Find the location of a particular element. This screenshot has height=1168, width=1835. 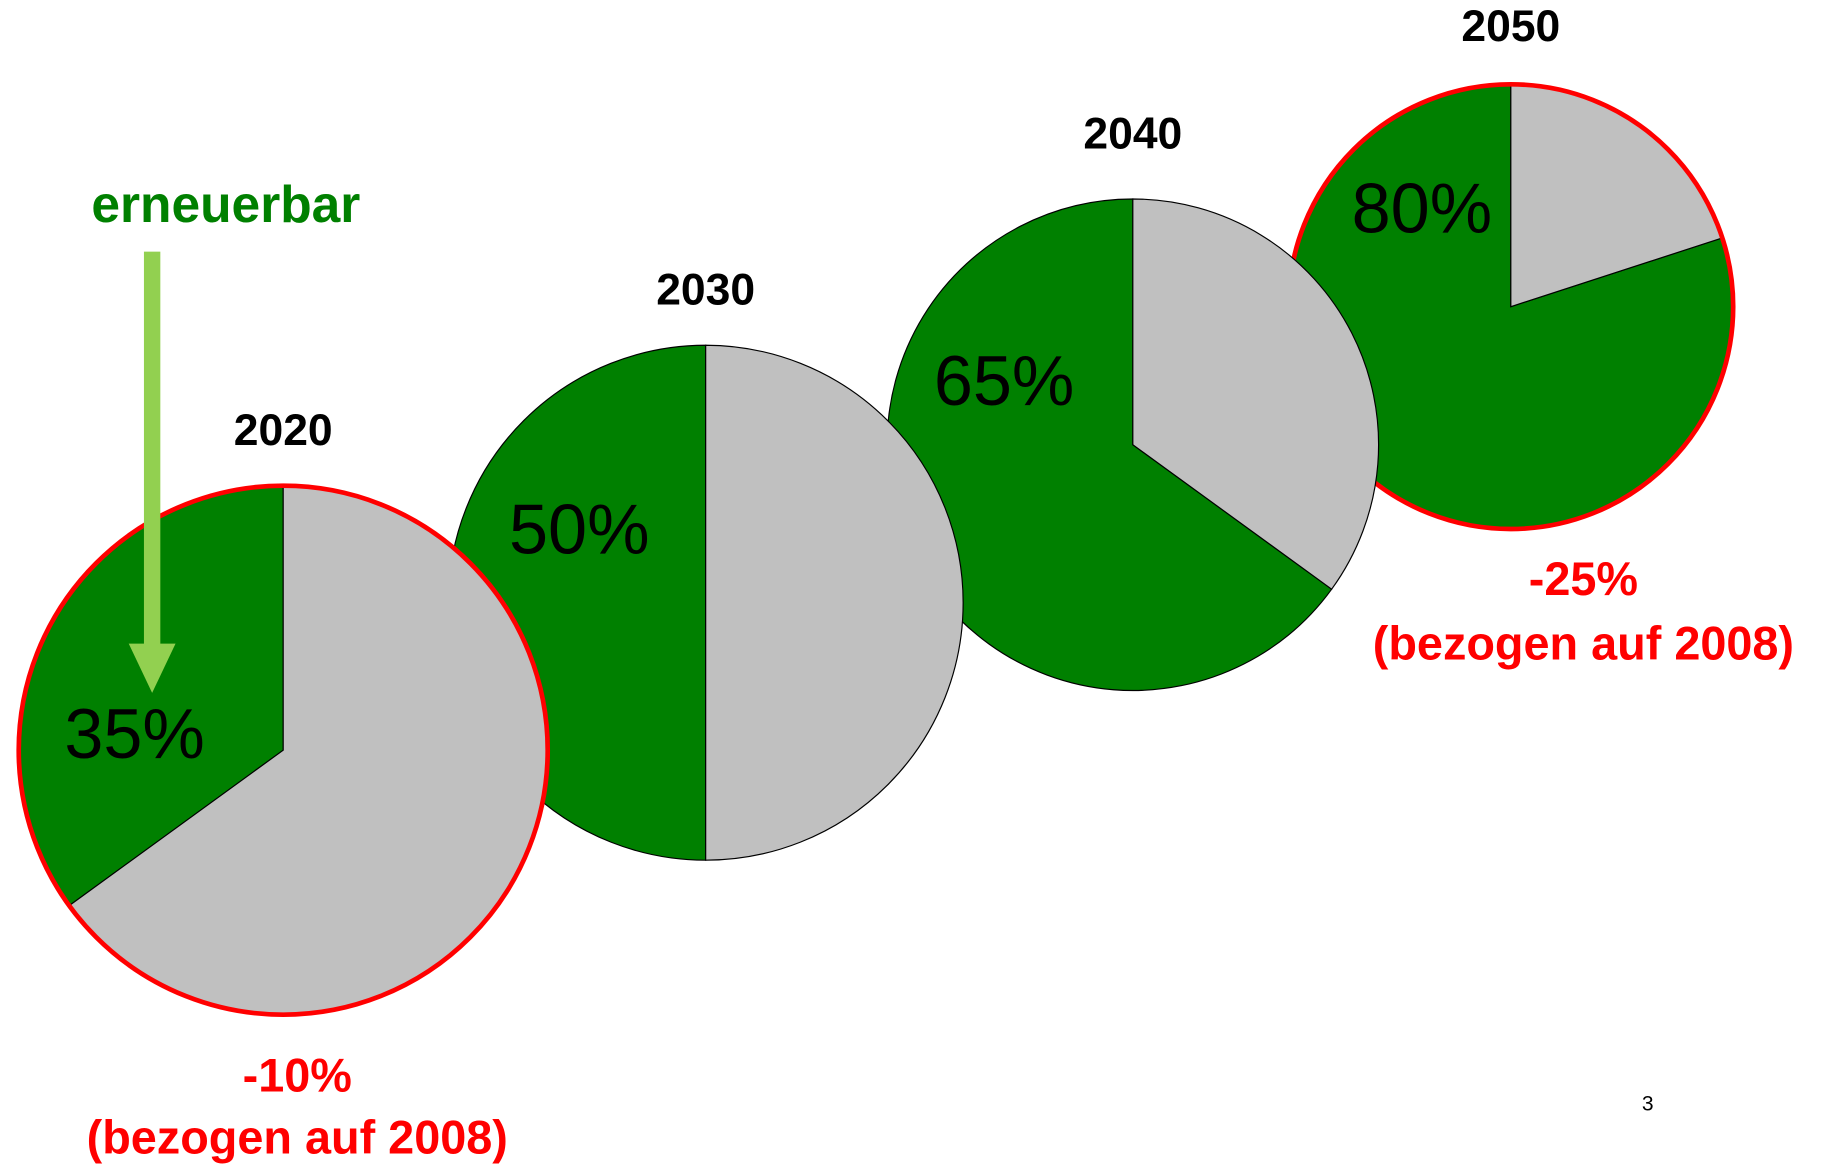

pointer-label: erneuerbar is located at coordinates (225, 204).